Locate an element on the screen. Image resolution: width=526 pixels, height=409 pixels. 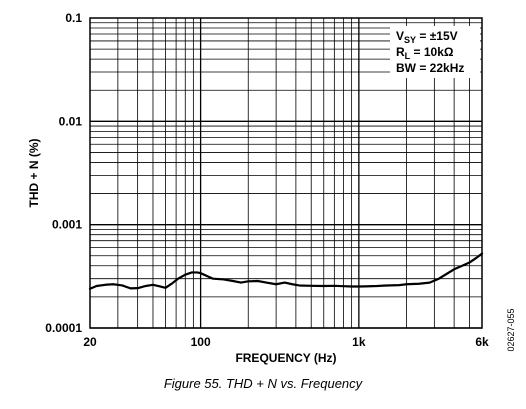
x-tick-label: 100 is located at coordinates (201, 342).